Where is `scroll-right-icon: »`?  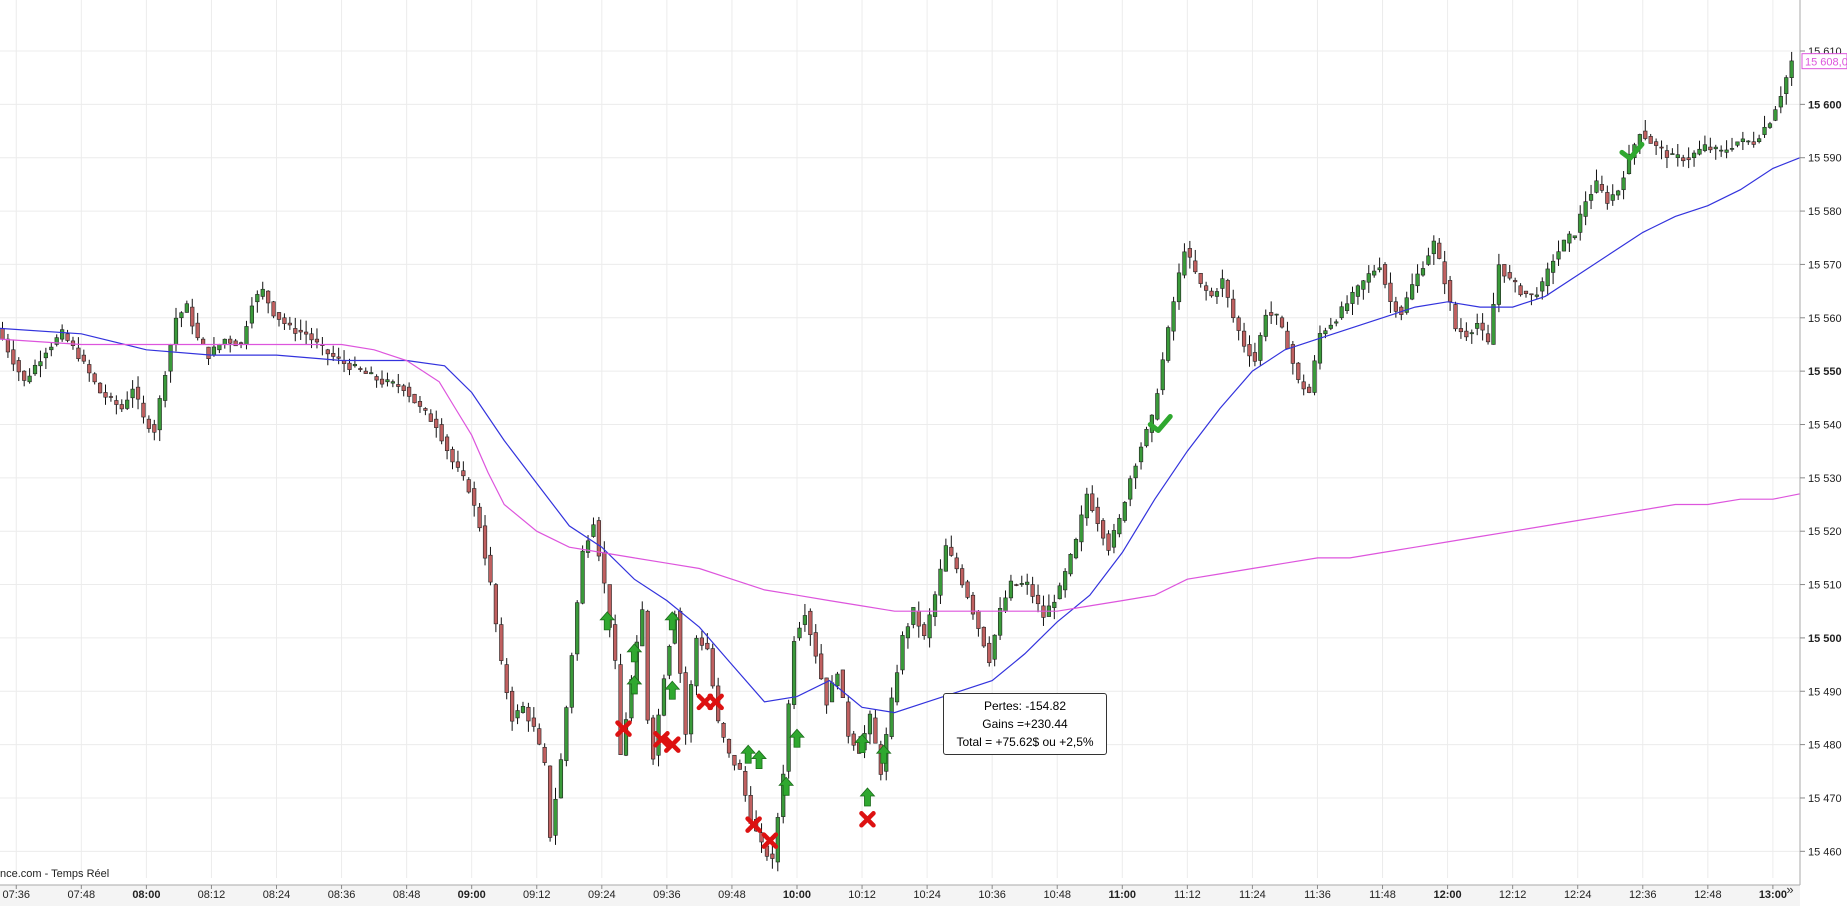 scroll-right-icon: » is located at coordinates (1790, 889).